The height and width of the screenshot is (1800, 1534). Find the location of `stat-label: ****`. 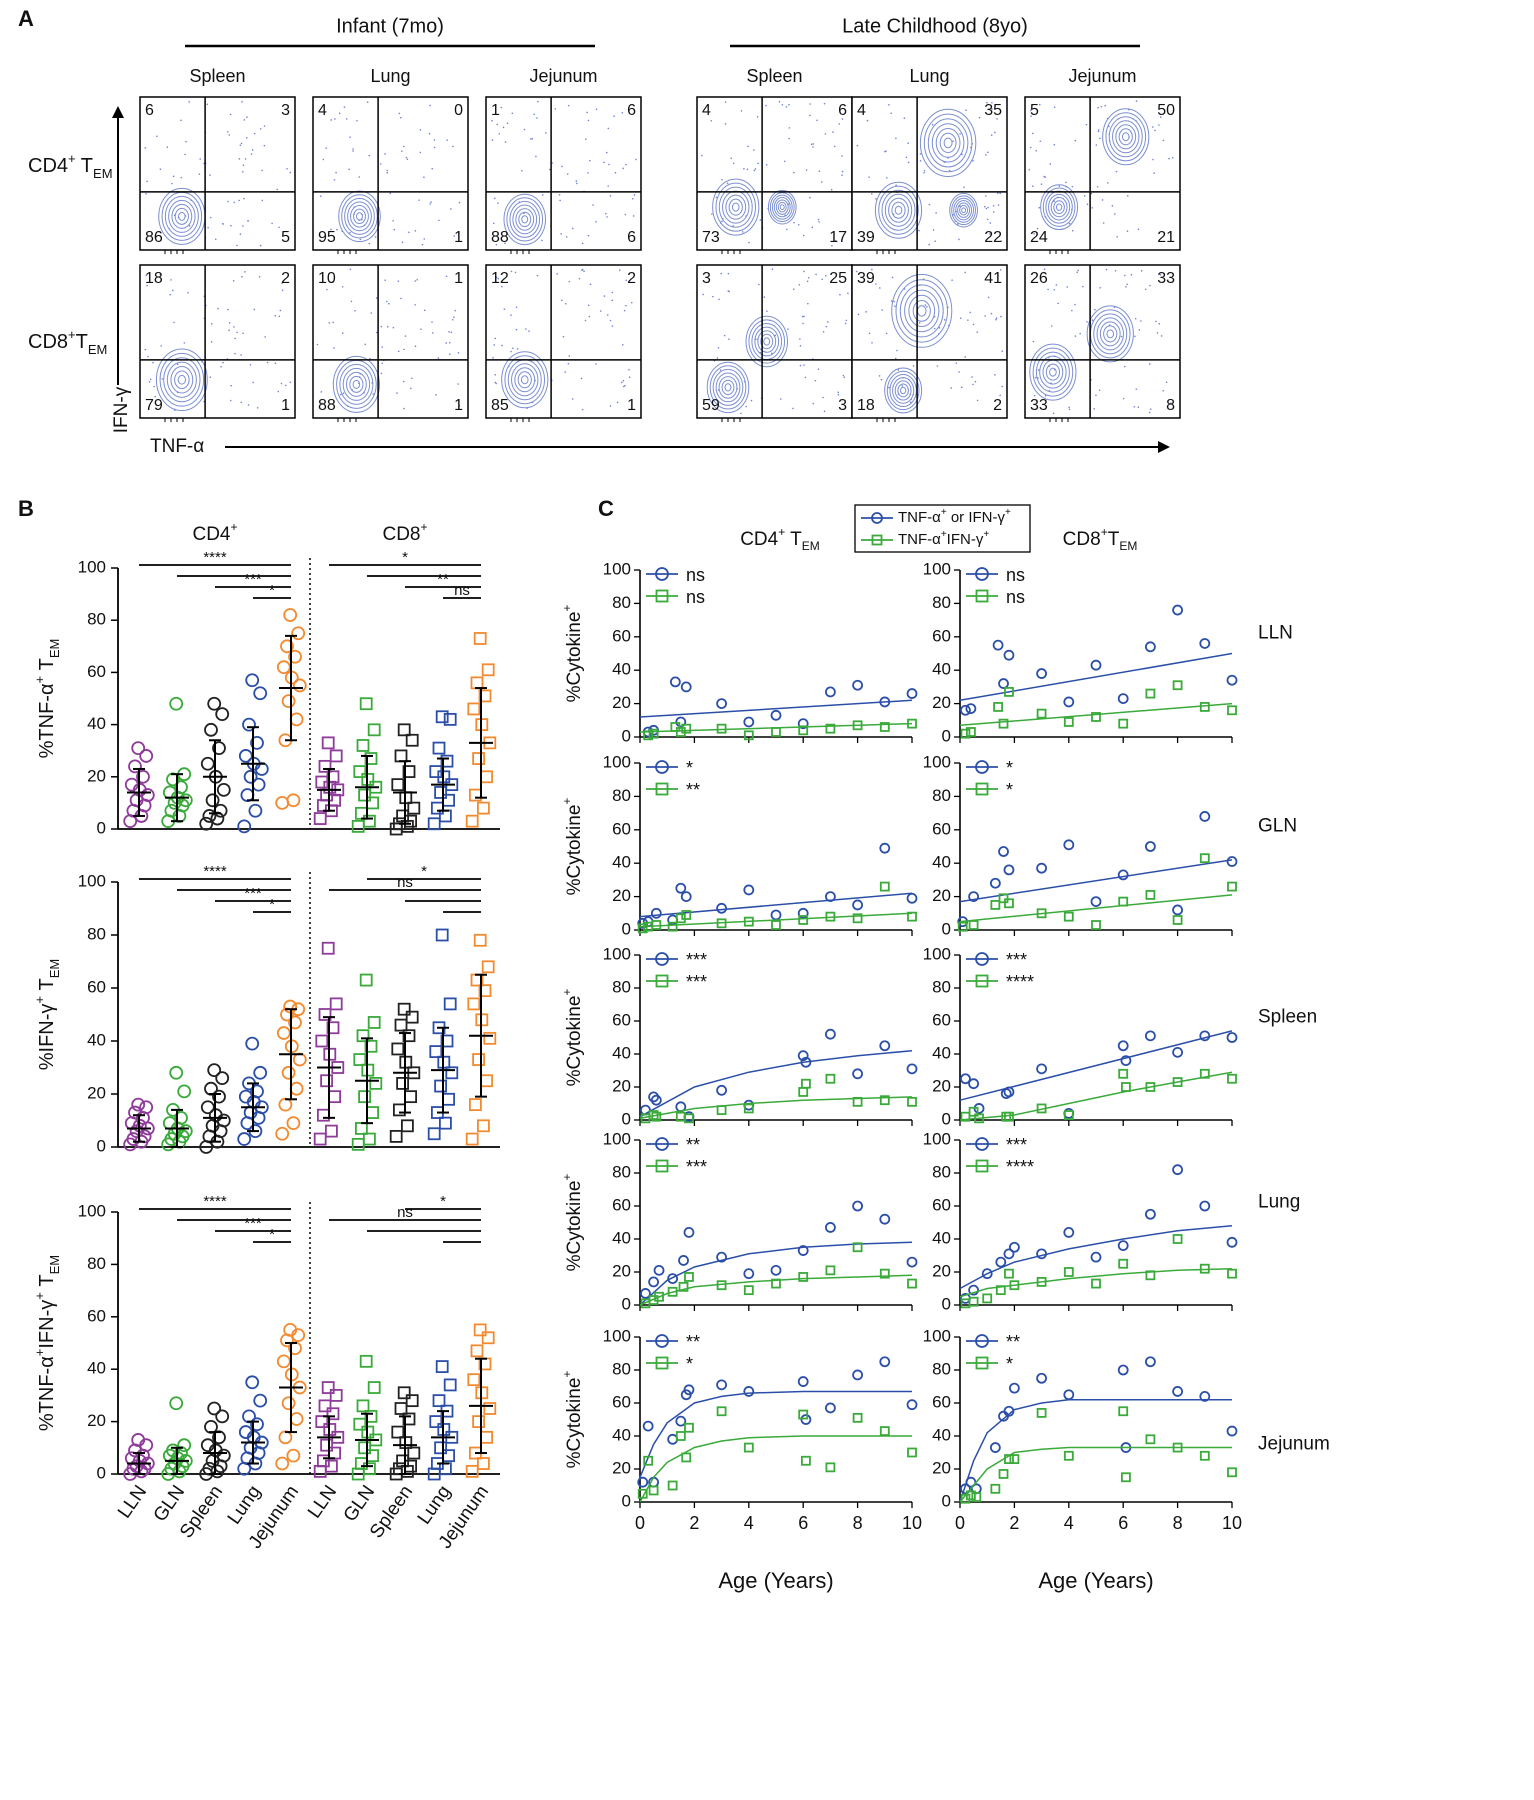

stat-label: **** is located at coordinates (1020, 982).